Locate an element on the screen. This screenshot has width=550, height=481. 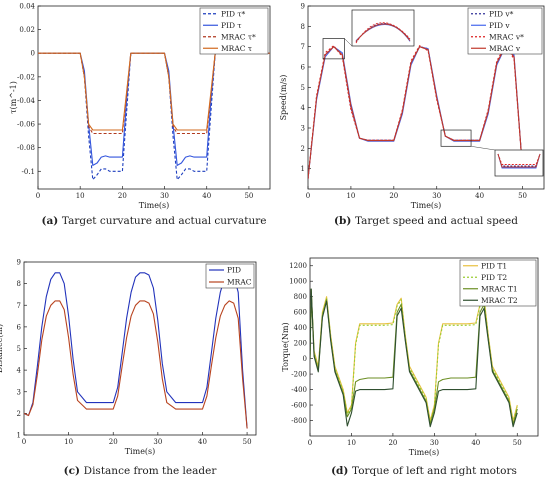
y-axis-label: Speed(m/s) is located at coordinates (283, 98).